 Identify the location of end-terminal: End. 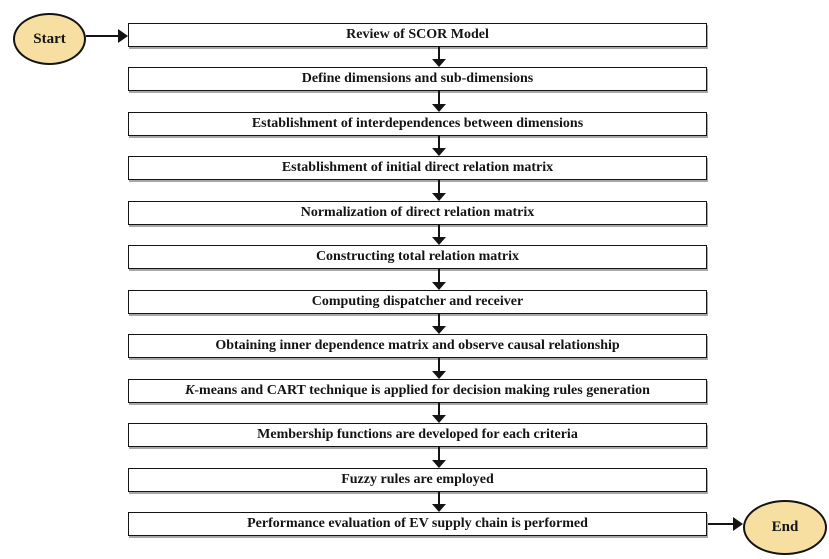
(785, 527).